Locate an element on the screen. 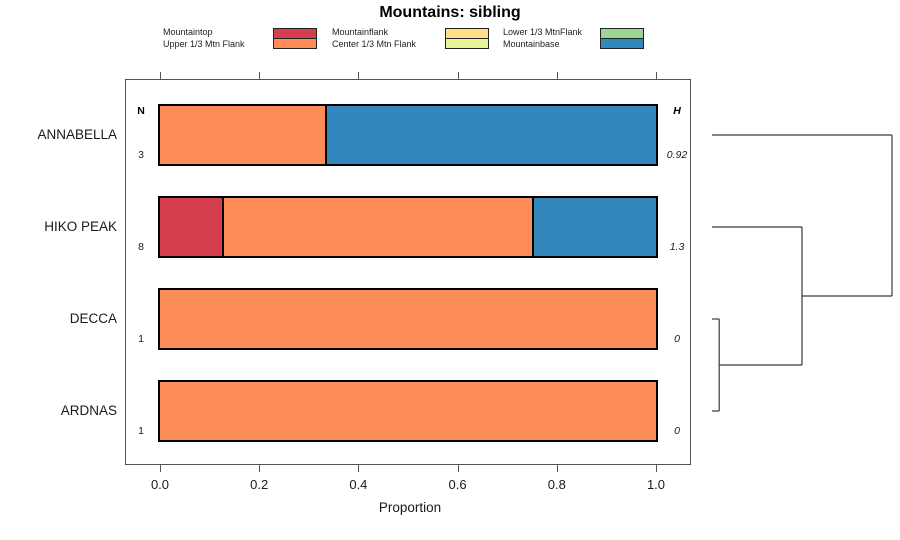 The image size is (900, 540). chart-title: Mountains: sibling is located at coordinates (450, 12).